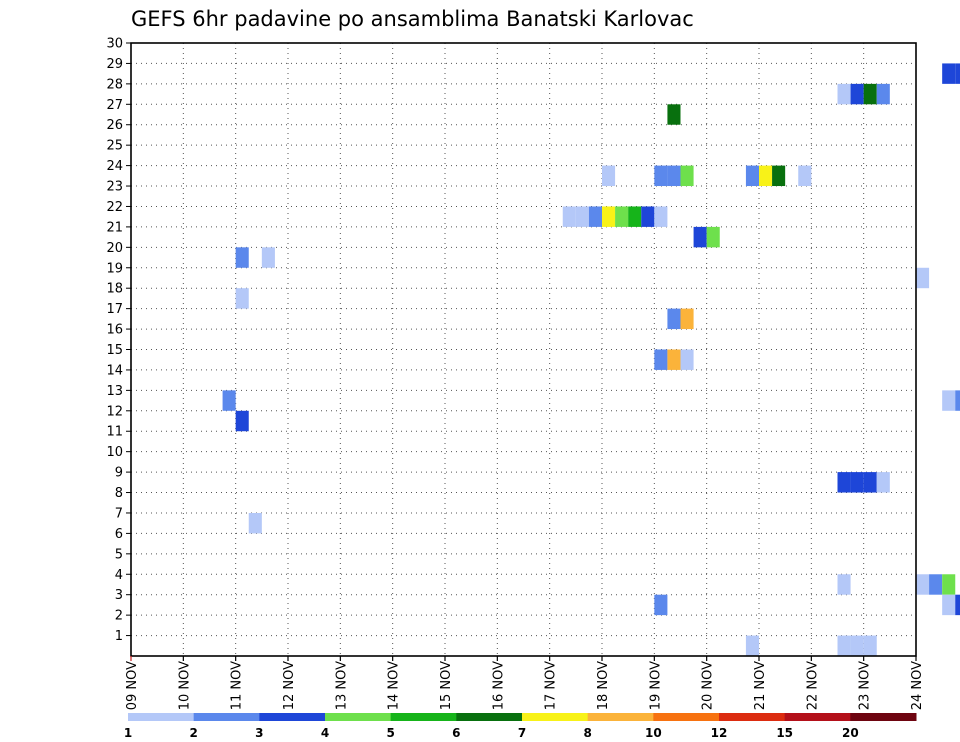 This screenshot has height=742, width=960. What do you see at coordinates (655, 685) in the screenshot?
I see `x-tick-label: 19 NOV` at bounding box center [655, 685].